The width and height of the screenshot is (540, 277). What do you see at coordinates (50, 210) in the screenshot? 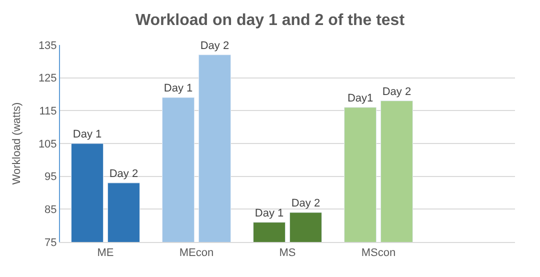
I see `y-tick-label: 85` at bounding box center [50, 210].